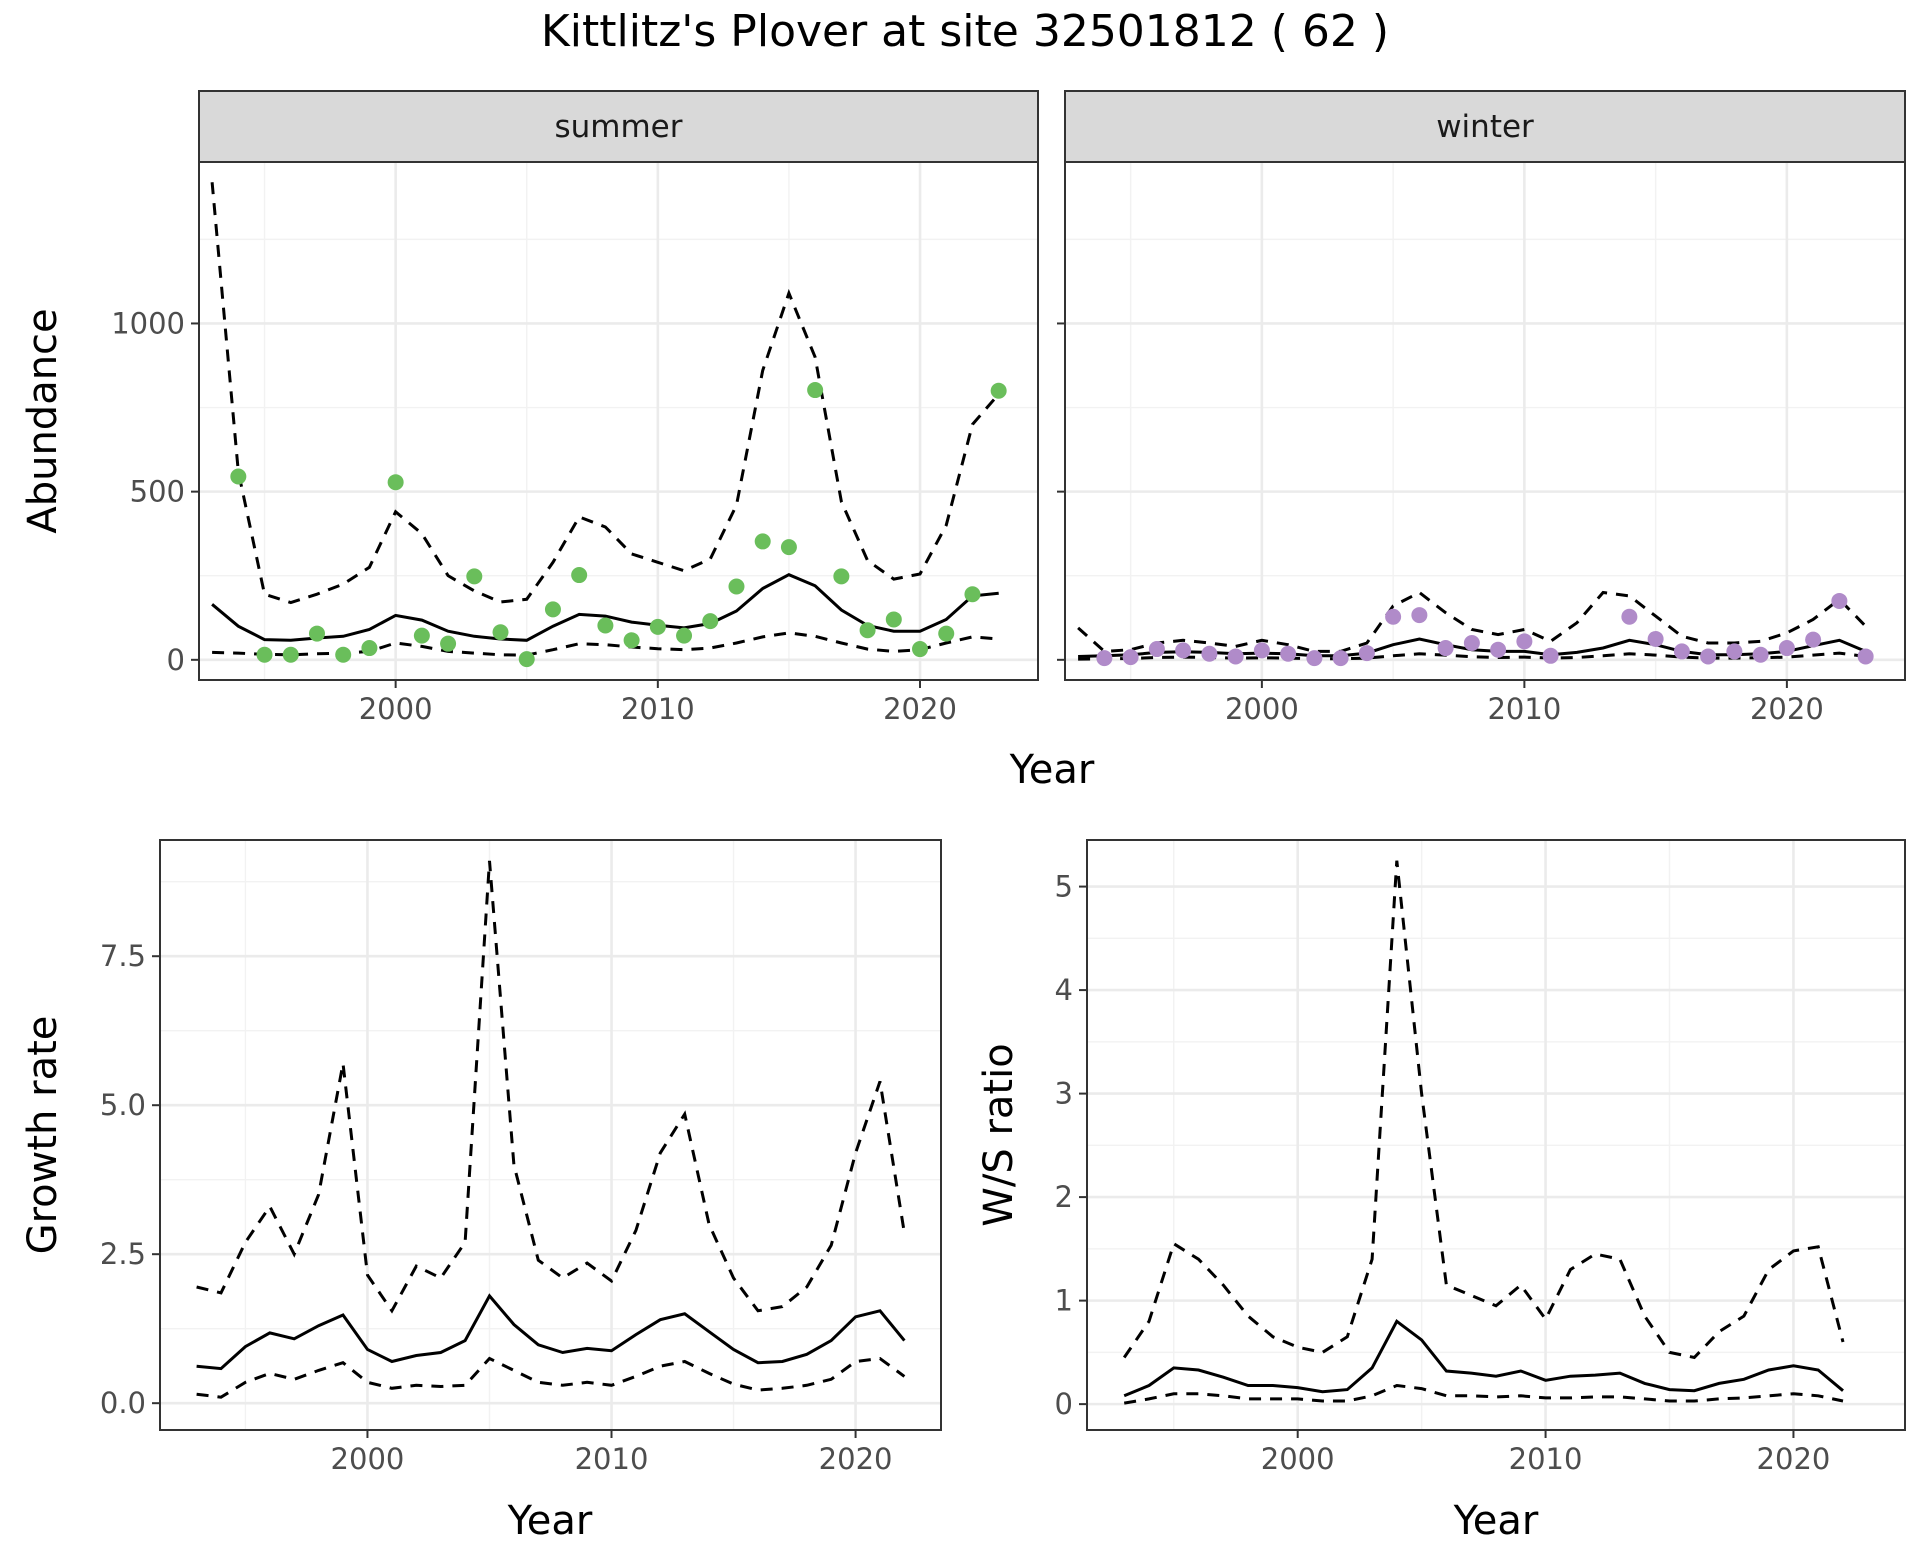 This screenshot has height=1564, width=1920. Describe the element at coordinates (999, 1134) in the screenshot. I see `y-axis-title-ratio: W/S ratio` at that location.